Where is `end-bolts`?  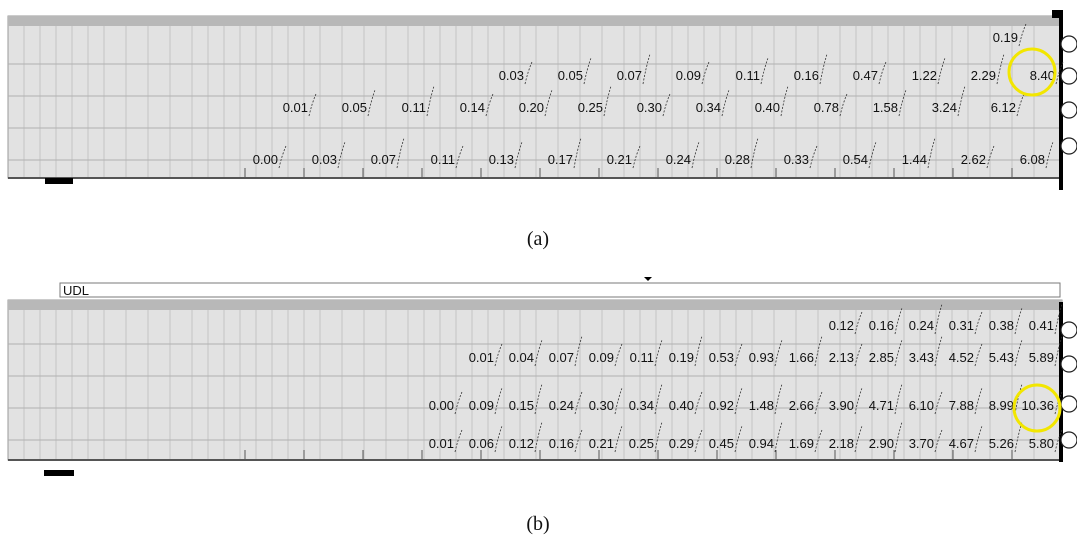 end-bolts is located at coordinates (1068, 385).